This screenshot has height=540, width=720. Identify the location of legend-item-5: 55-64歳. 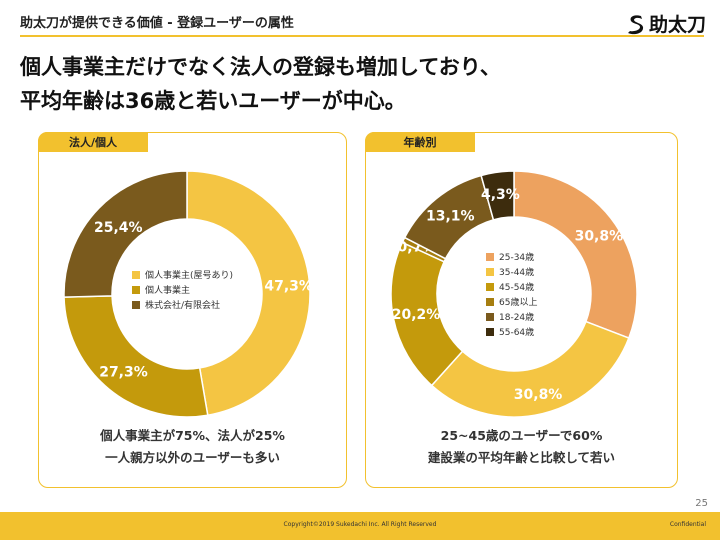
(511, 331).